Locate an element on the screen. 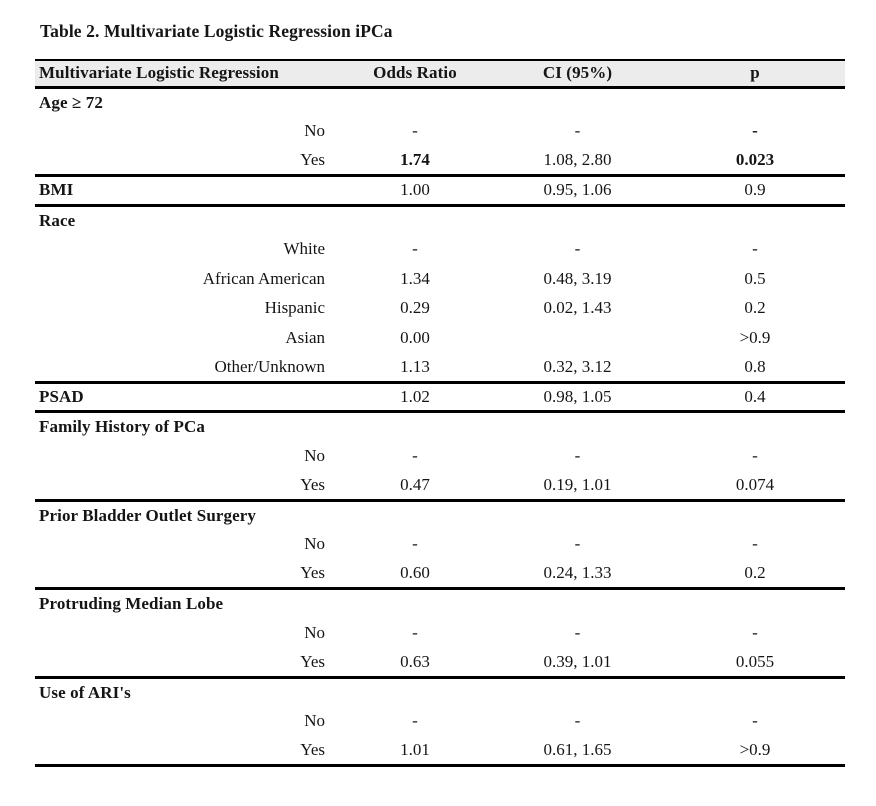 The width and height of the screenshot is (876, 806). table-row: Hispanic 0.29 0.02, 1.43 0.2 is located at coordinates (440, 309).